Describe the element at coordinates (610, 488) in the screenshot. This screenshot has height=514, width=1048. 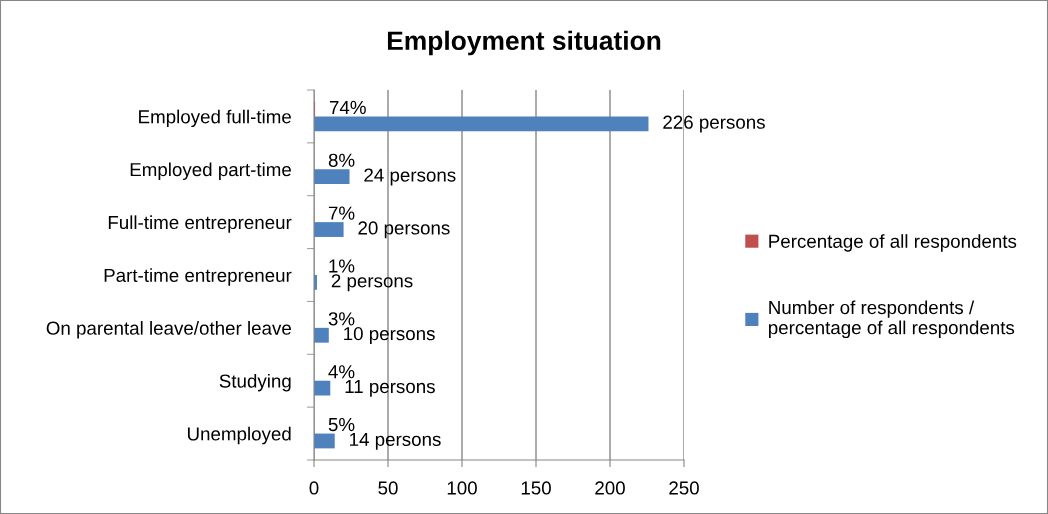
I see `x-tick-label: 200` at that location.